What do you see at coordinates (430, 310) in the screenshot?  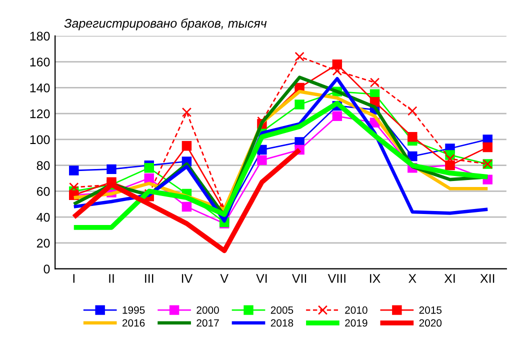 I see `legend-label: 2015` at bounding box center [430, 310].